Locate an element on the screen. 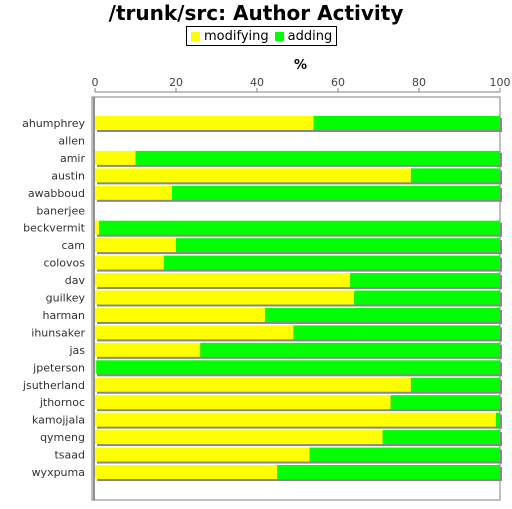  legend-swatch-modifying is located at coordinates (195, 36).